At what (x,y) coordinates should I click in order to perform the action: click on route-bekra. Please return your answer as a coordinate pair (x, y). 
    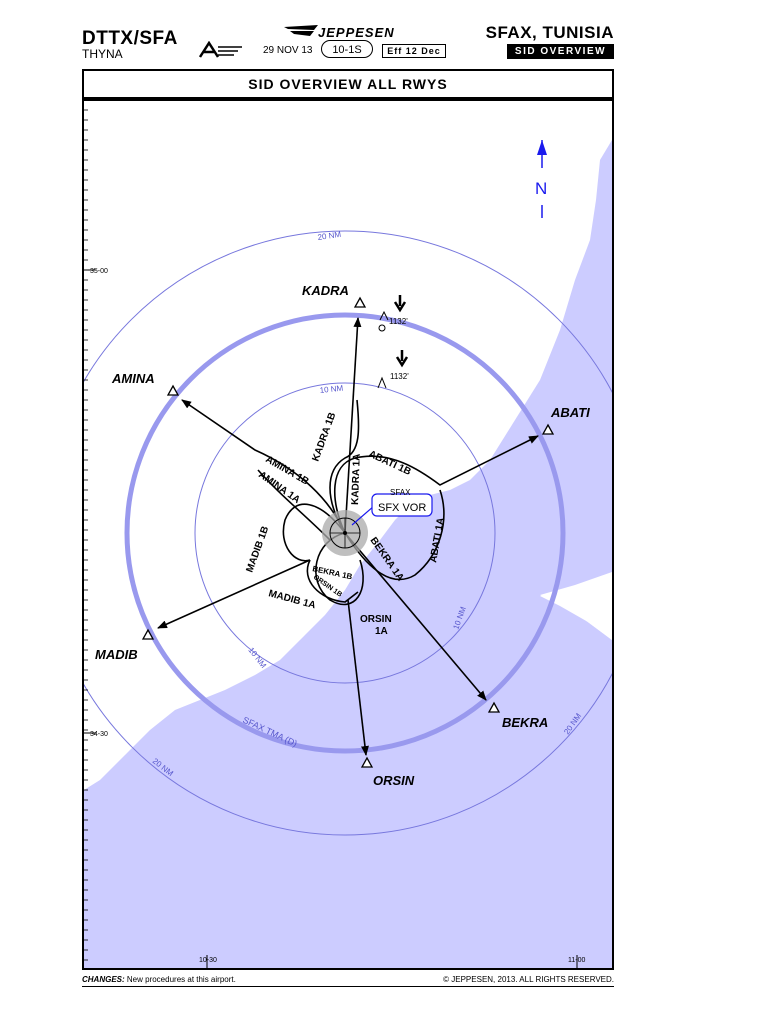
    Looking at the image, I should click on (415, 616).